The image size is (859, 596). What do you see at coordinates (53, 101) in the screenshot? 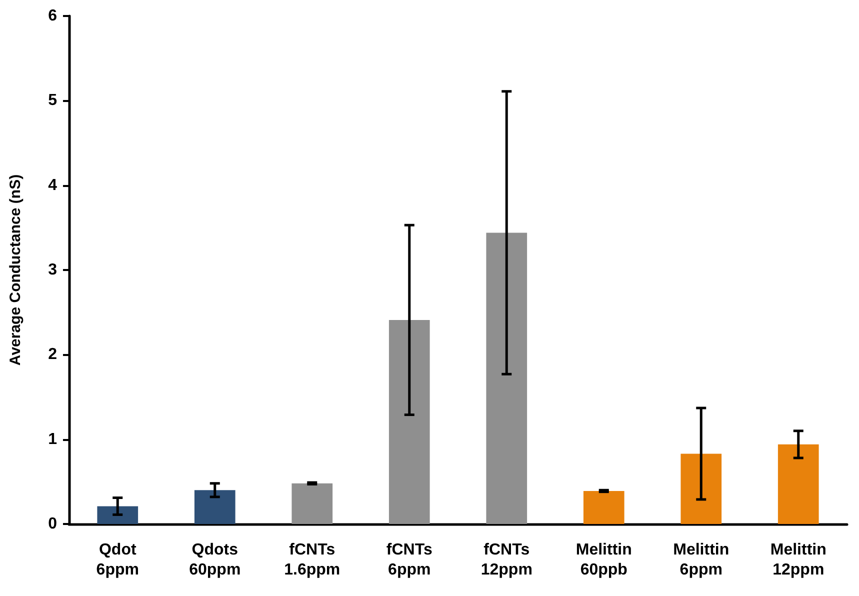
I see `y-tick-label: 5` at bounding box center [53, 101].